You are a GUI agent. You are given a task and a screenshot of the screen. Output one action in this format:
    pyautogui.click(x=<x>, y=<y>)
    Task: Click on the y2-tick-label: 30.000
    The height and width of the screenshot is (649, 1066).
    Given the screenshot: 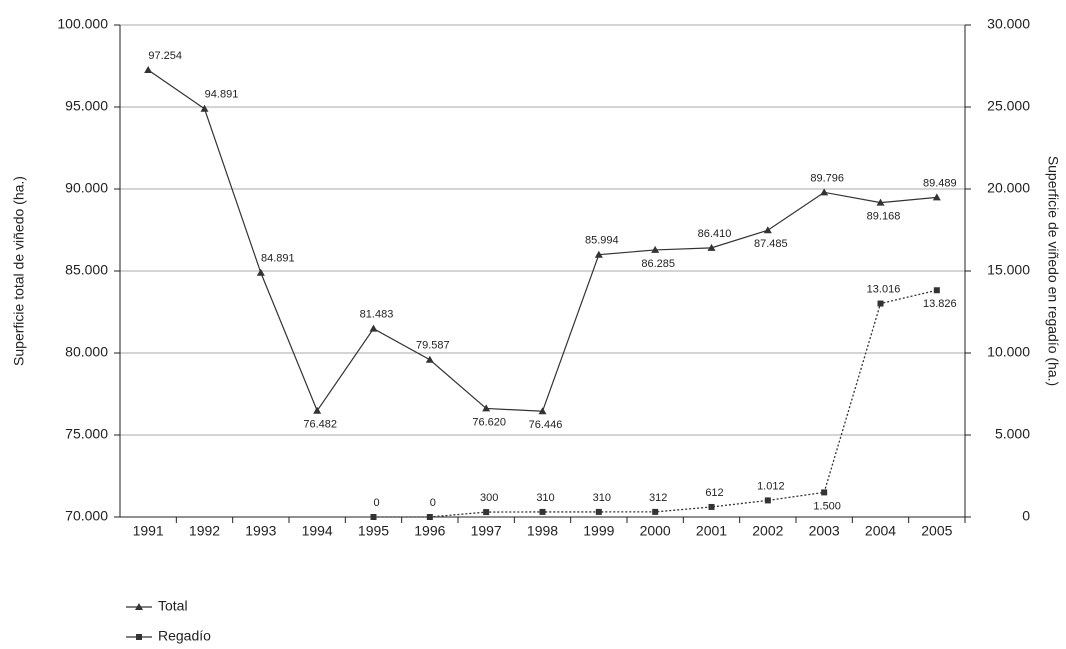 What is the action you would take?
    pyautogui.click(x=1008, y=24)
    